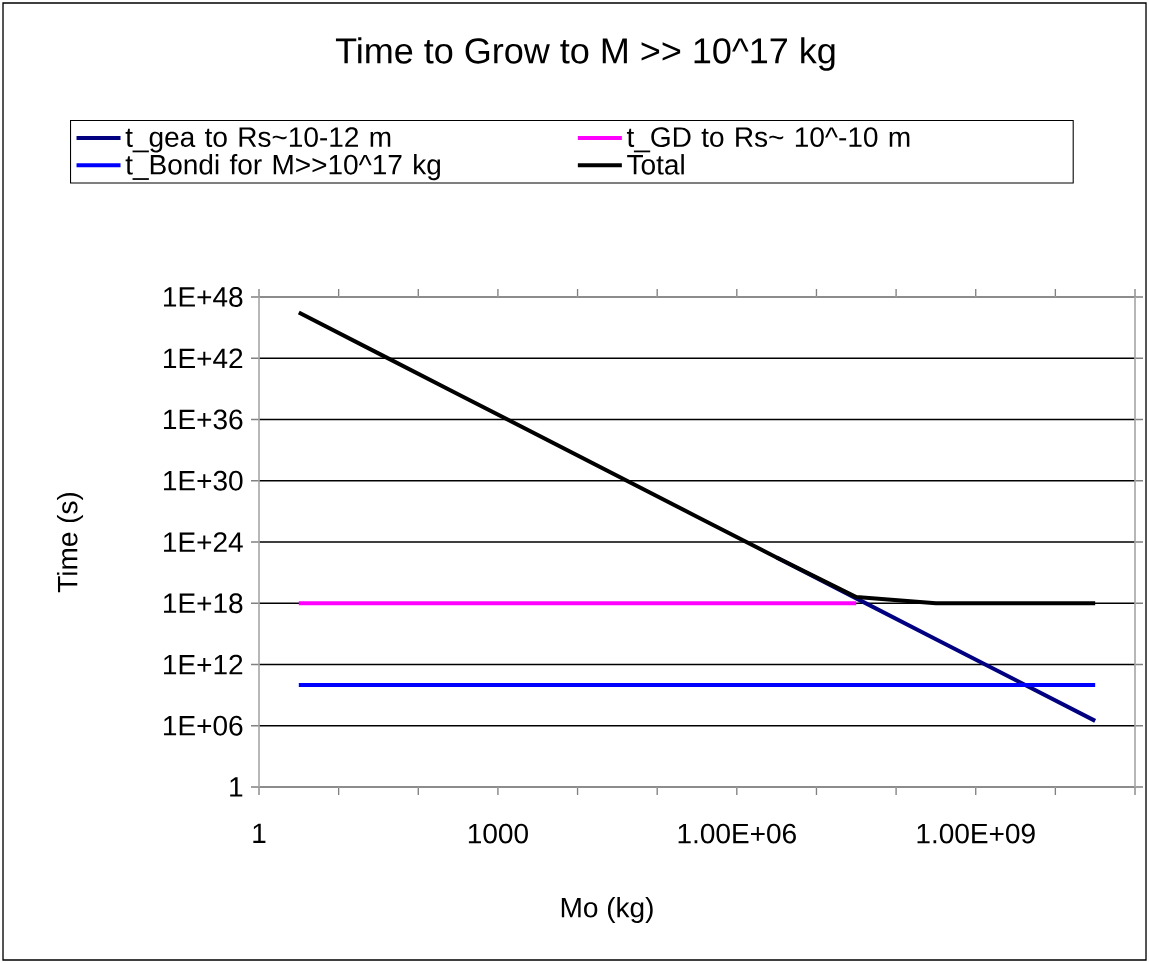 The image size is (1149, 963). What do you see at coordinates (655, 164) in the screenshot?
I see `legend-label: Total` at bounding box center [655, 164].